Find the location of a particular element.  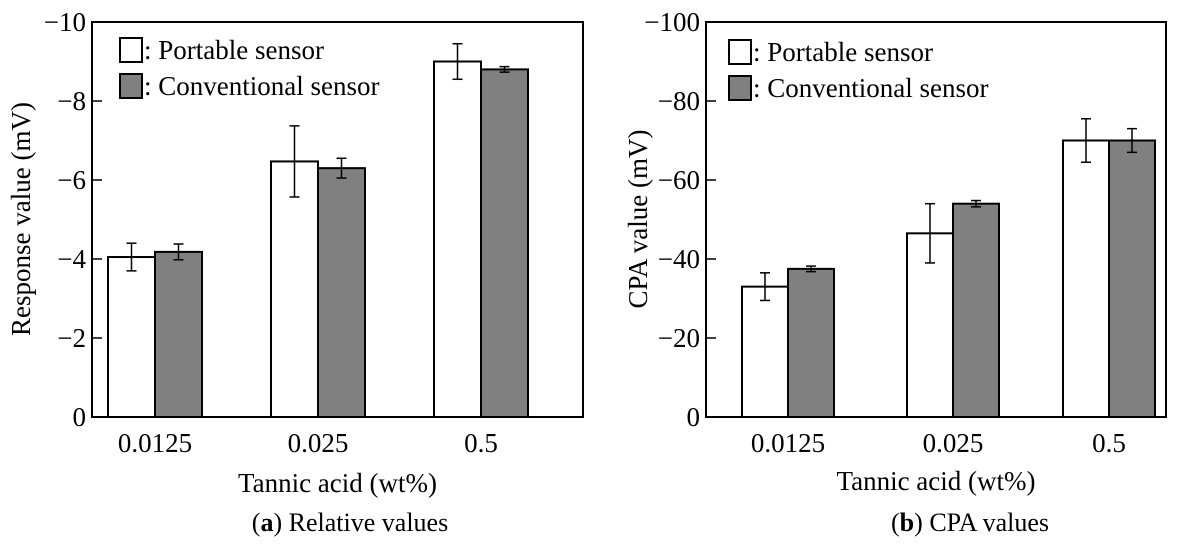

caption-b-label: b is located at coordinates (907, 522).